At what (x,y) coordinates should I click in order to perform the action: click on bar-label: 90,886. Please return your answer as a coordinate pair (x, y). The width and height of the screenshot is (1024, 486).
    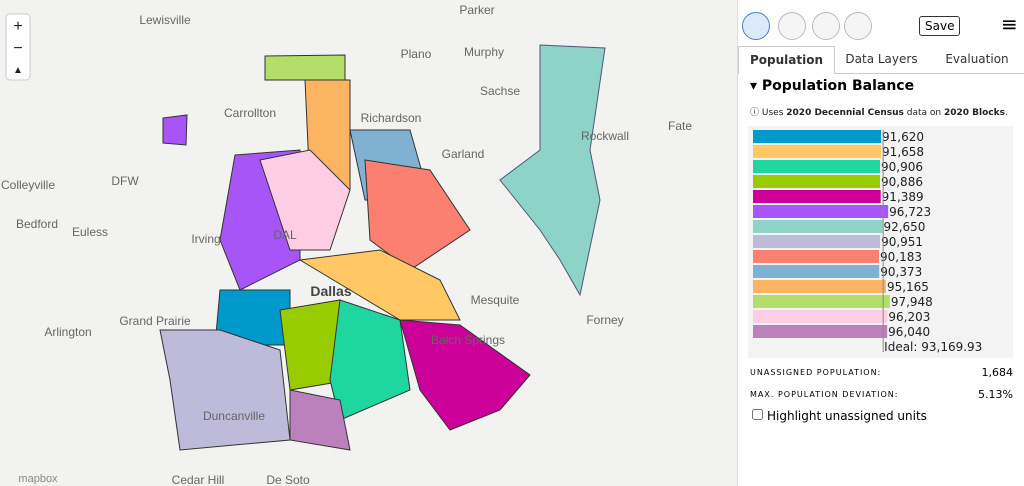
    Looking at the image, I should click on (902, 182).